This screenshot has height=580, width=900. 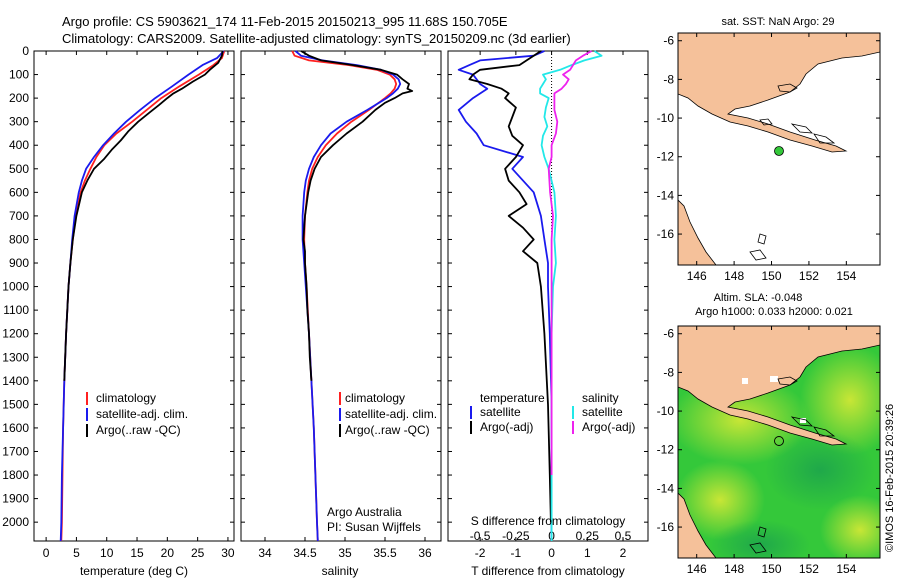 I want to click on sla-map-title-1: Altim. SLA: -0.048, so click(x=758, y=298).